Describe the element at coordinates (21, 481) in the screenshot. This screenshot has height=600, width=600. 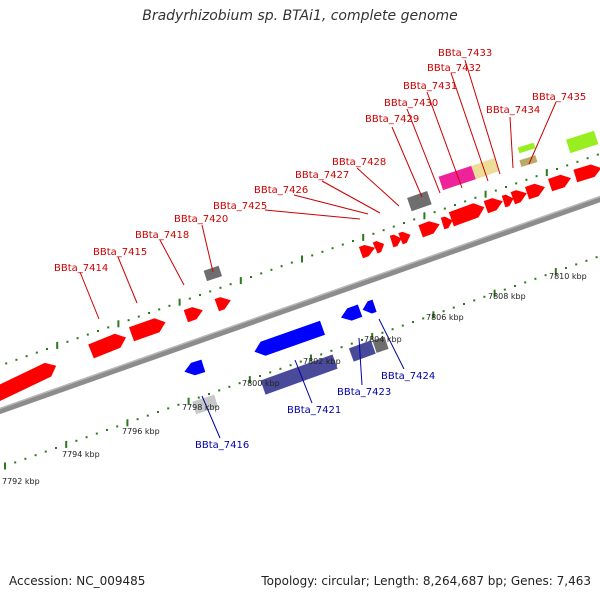
I see `axis-label: 7792 kbp` at that location.